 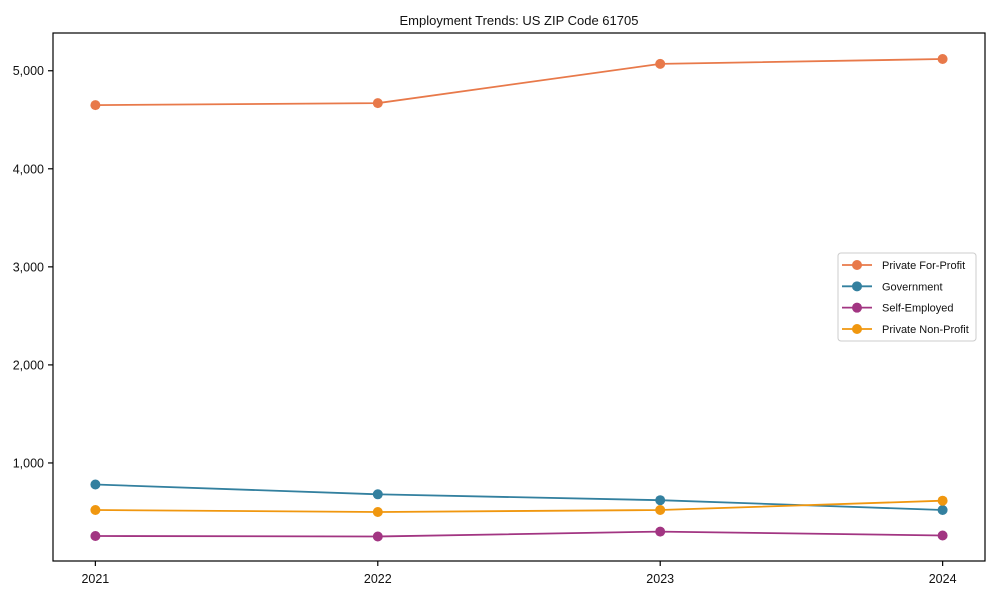 I want to click on series-line-private-for-profit, so click(x=519, y=82).